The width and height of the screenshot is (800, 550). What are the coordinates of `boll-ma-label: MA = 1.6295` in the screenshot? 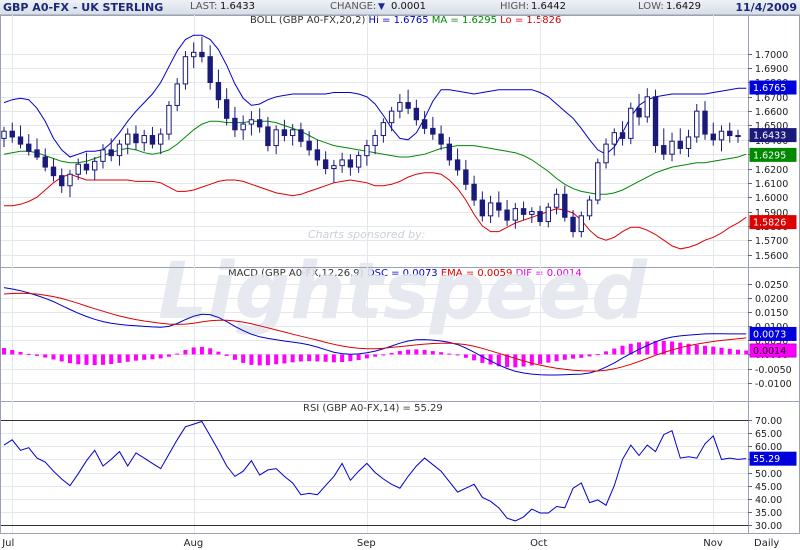 It's located at (464, 20).